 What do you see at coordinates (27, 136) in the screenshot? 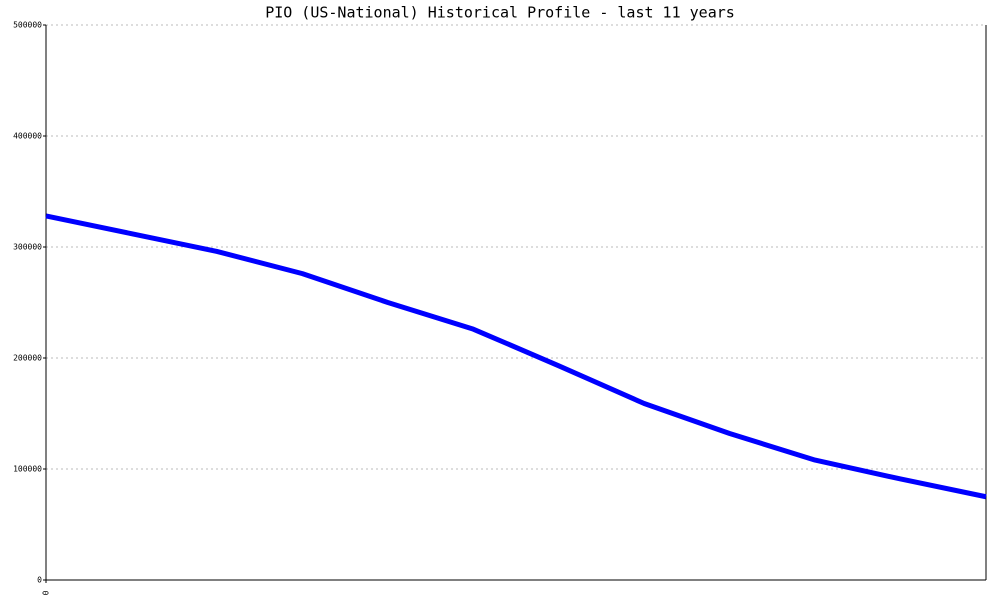
I see `y-tick-label: 400000` at bounding box center [27, 136].